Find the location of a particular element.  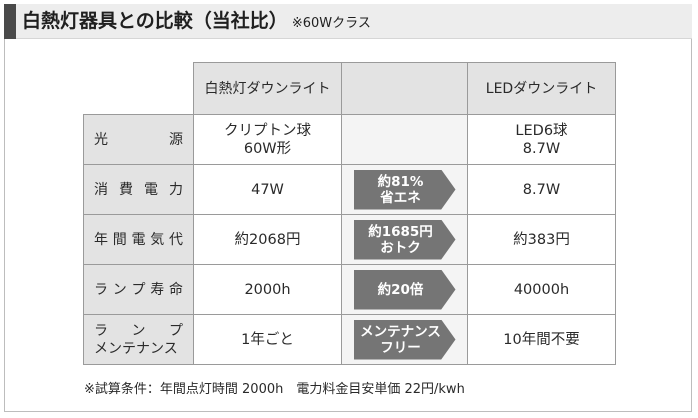

row-label-text: メンテナンス is located at coordinates (136, 348).